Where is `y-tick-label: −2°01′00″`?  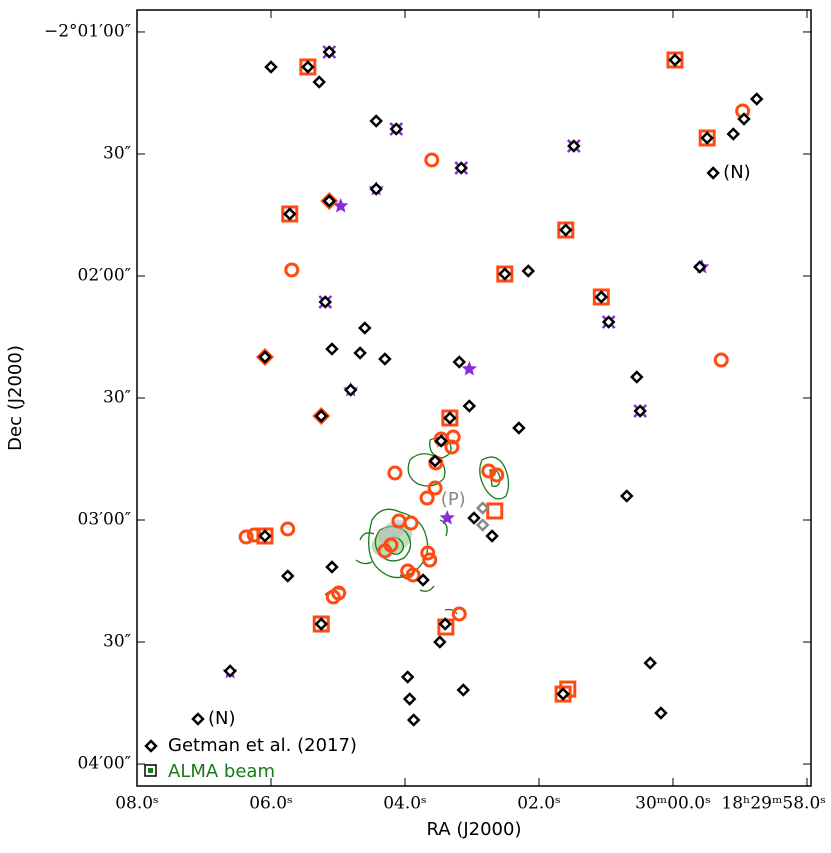
y-tick-label: −2°01′00″ is located at coordinates (87, 31).